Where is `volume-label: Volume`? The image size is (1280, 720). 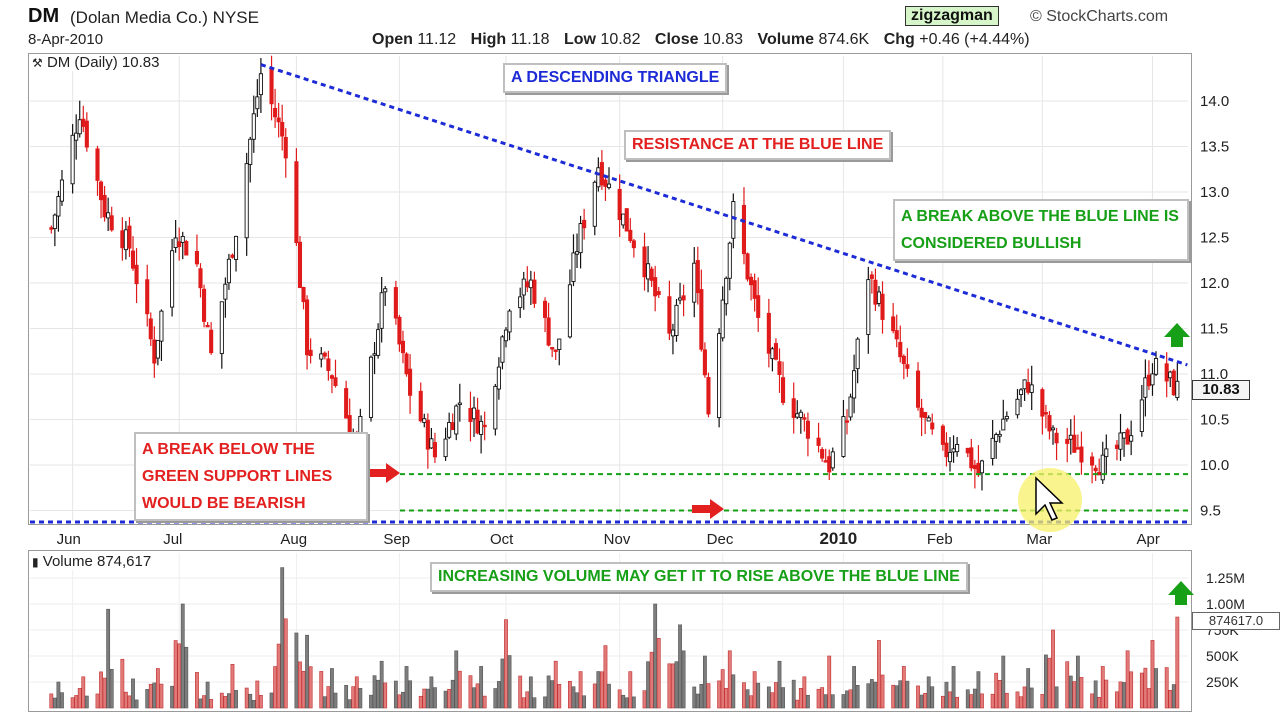 volume-label: Volume is located at coordinates (786, 39).